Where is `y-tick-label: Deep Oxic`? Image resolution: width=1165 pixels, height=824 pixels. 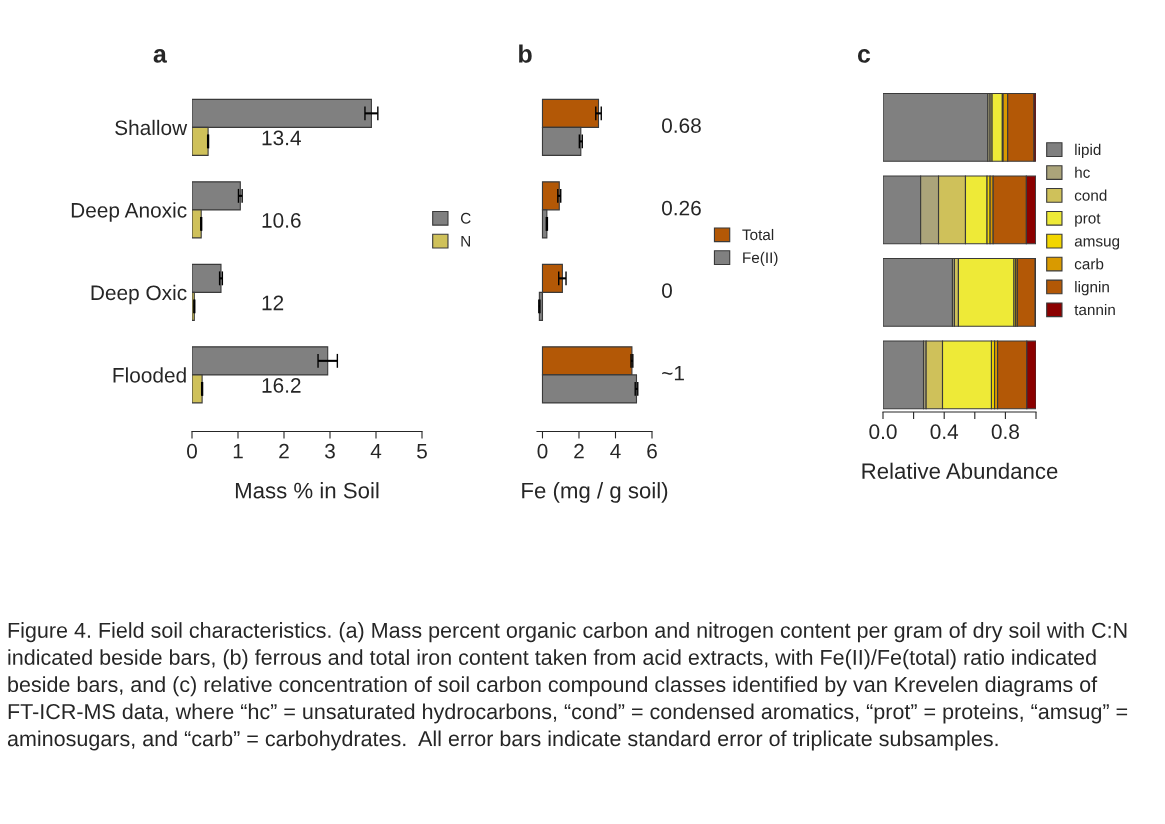 y-tick-label: Deep Oxic is located at coordinates (139, 294).